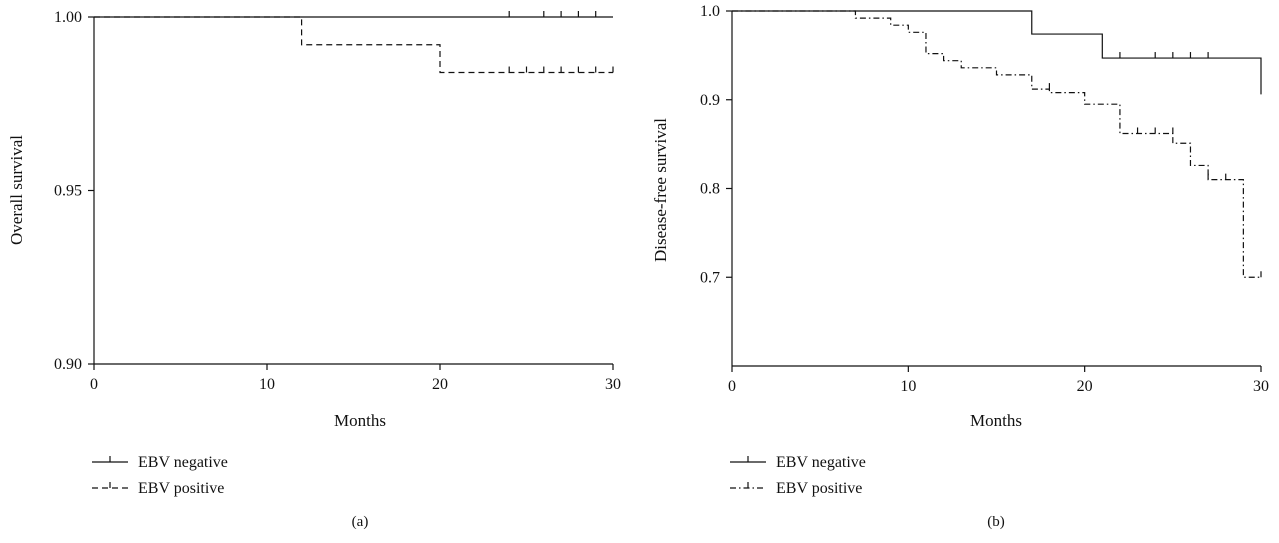  I want to click on x-tick-label-a: 20, so click(440, 384).